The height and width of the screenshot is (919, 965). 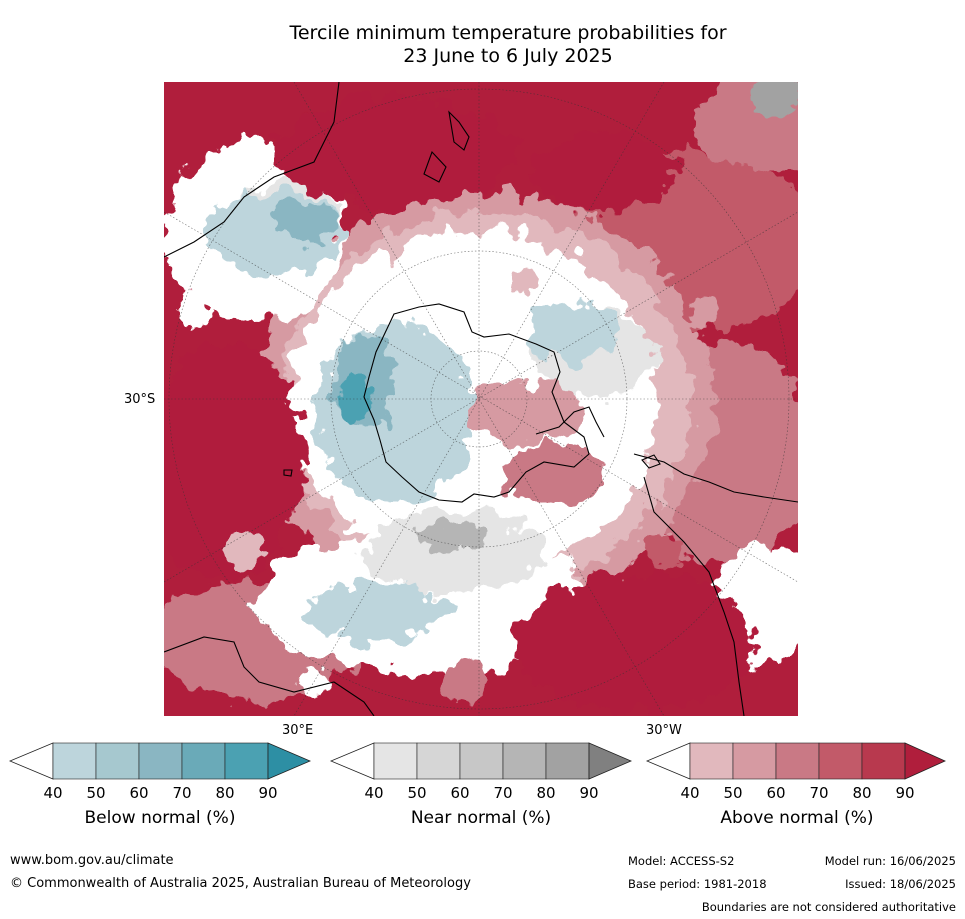 What do you see at coordinates (140, 399) in the screenshot?
I see `latitude-label: 30°S` at bounding box center [140, 399].